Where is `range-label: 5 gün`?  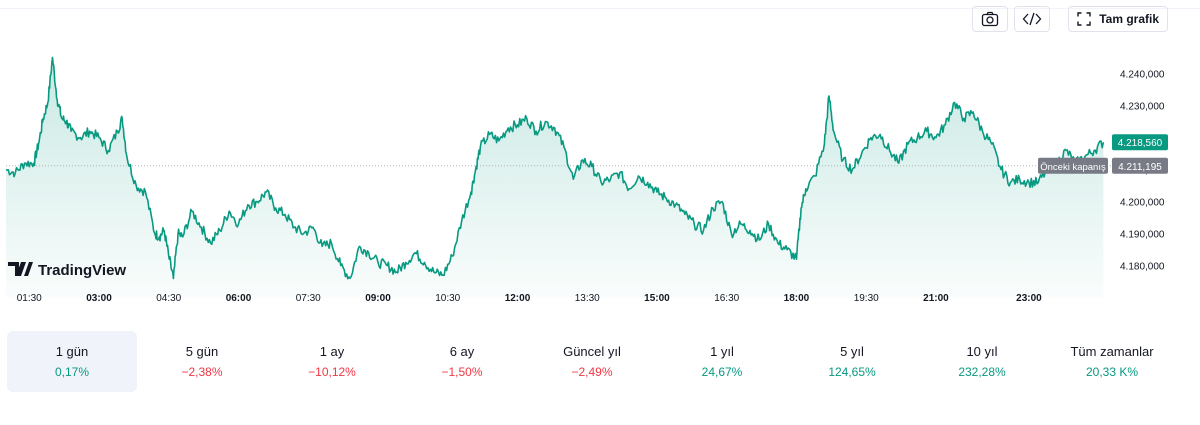 range-label: 5 gün is located at coordinates (202, 351).